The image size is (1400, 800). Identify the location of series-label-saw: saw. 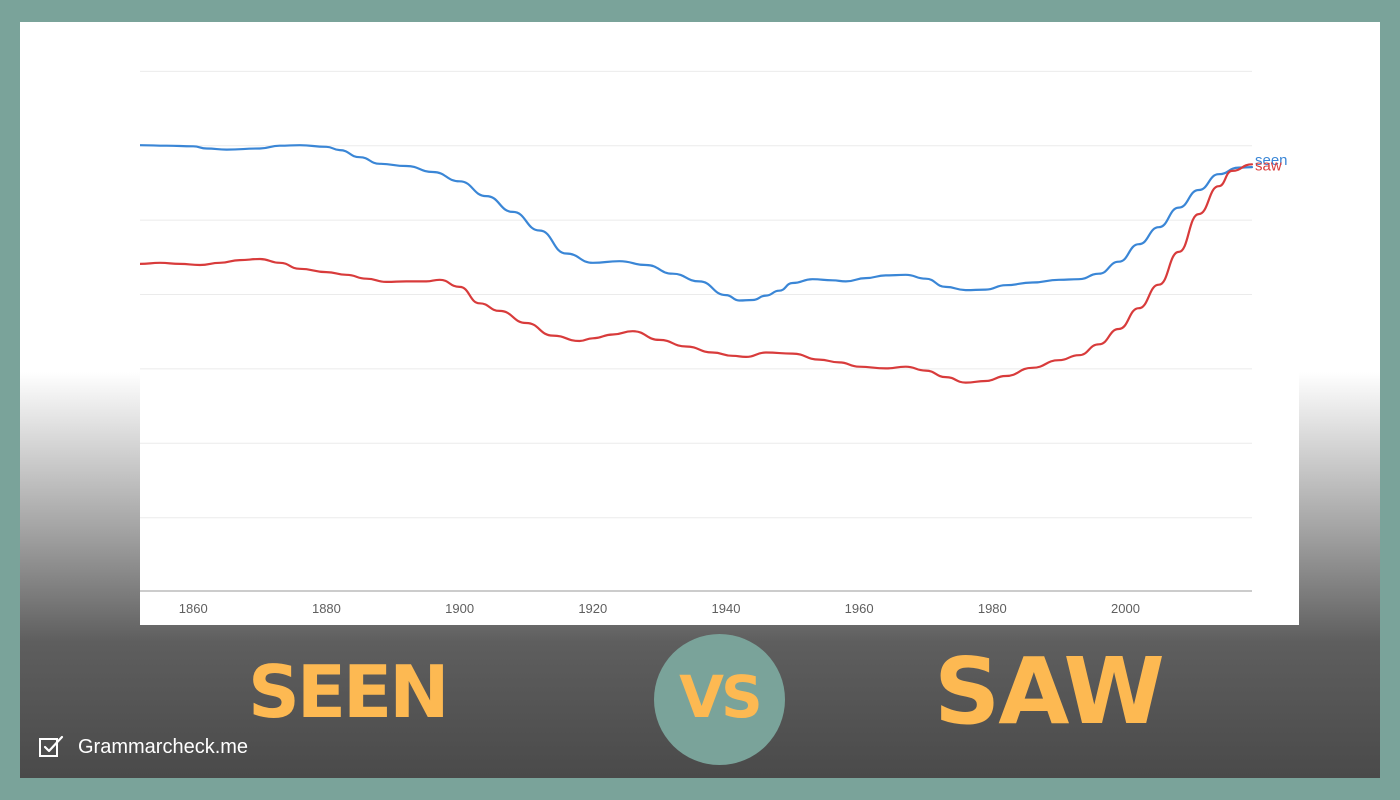
(1268, 165).